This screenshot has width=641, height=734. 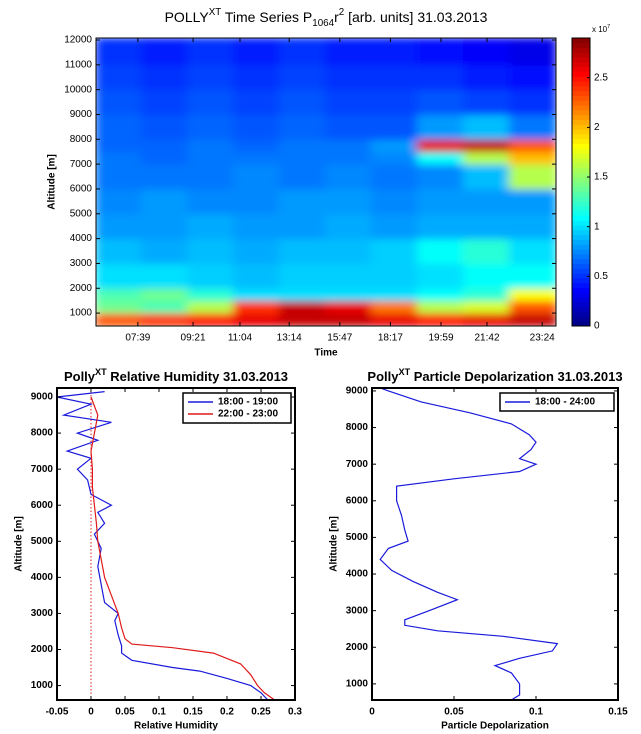 I want to click on title-part: Polly, so click(x=383, y=376).